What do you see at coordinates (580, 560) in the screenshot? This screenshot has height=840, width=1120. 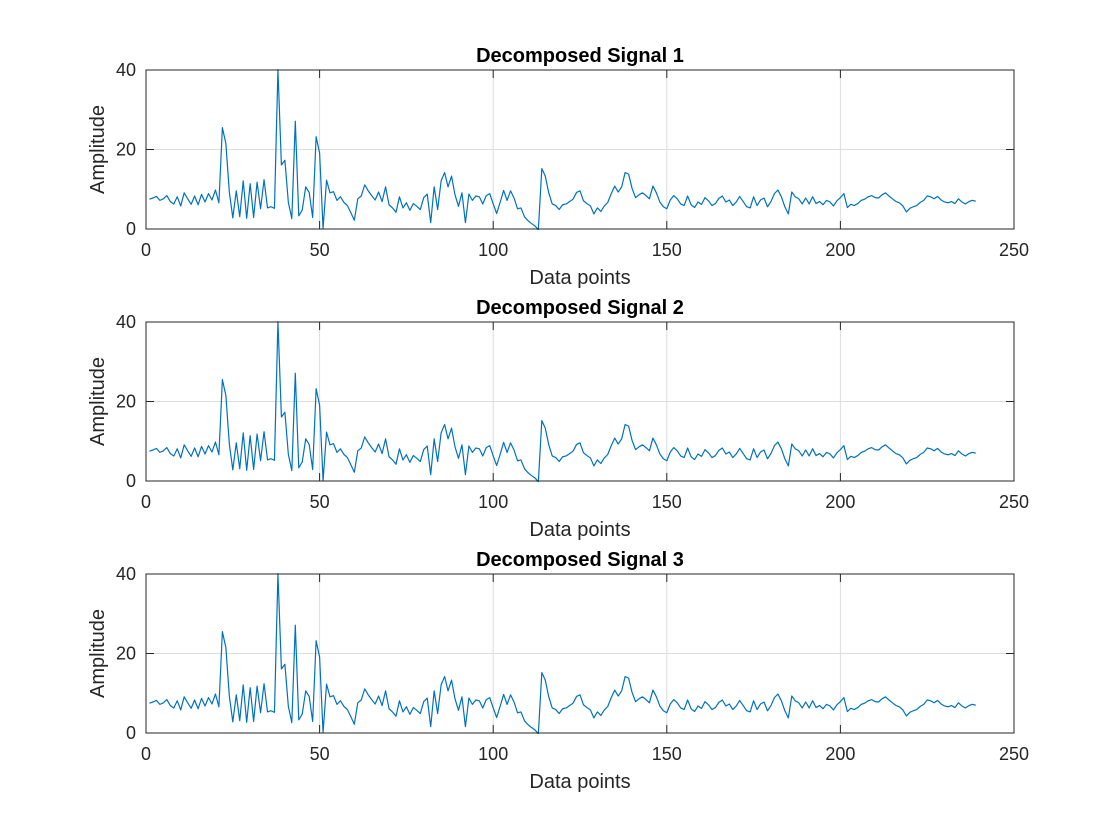 I see `chart-title: Decomposed Signal 3` at bounding box center [580, 560].